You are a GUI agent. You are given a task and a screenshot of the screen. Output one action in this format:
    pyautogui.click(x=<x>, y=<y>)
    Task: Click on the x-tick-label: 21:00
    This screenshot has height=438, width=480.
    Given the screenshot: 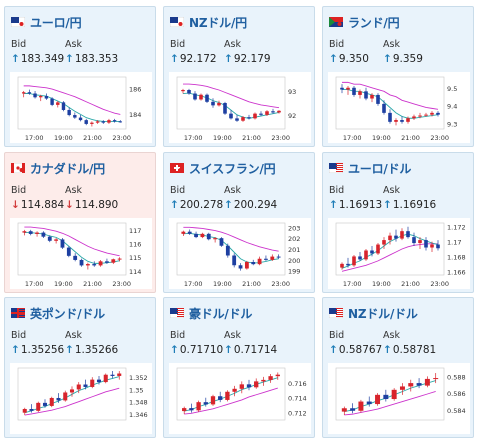 What is the action you would take?
    pyautogui.click(x=410, y=284)
    